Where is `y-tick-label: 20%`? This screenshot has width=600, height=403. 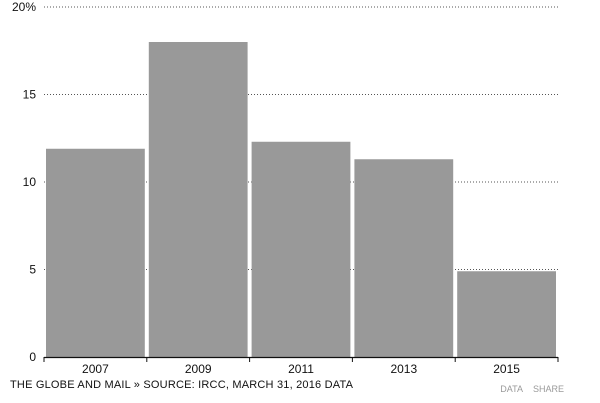 y-tick-label: 20% is located at coordinates (24, 7).